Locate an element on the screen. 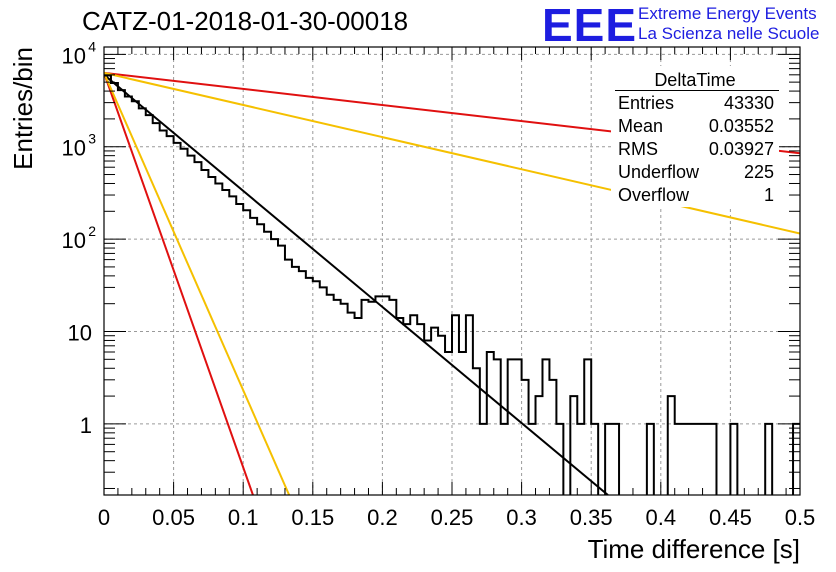 The height and width of the screenshot is (572, 836). y-axis-label: Entries/bin is located at coordinates (23, 108).